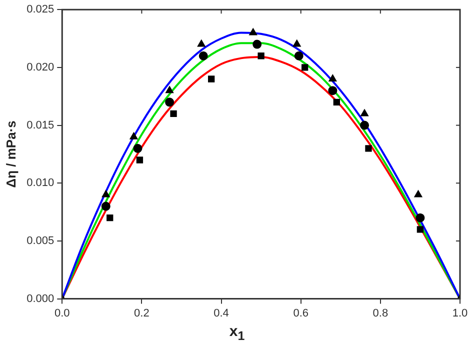  I want to click on y-tick-label: 0.020, so click(40, 67).